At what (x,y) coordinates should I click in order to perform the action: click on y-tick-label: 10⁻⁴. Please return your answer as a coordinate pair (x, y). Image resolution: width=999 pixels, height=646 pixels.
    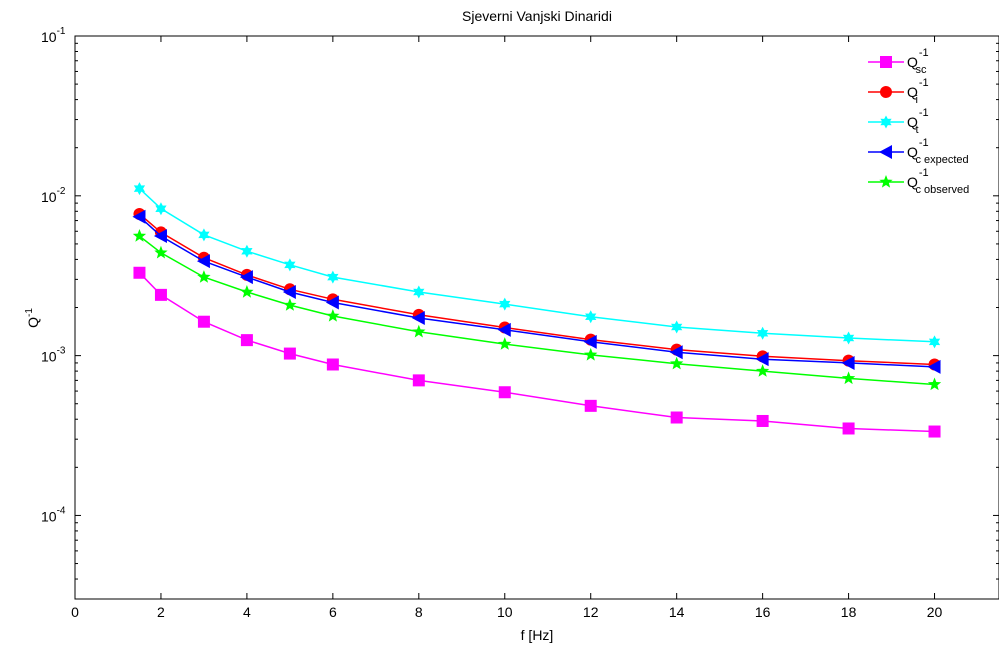
    Looking at the image, I should click on (53, 514).